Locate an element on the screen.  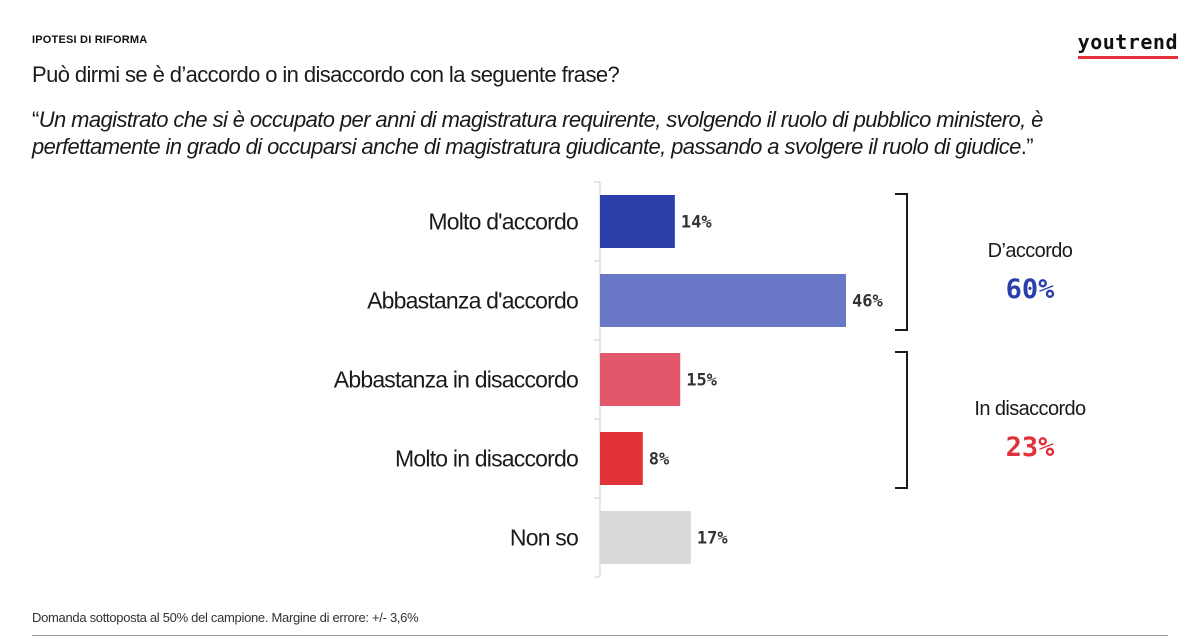
youtrend-logo: youtrend is located at coordinates (1127, 44).